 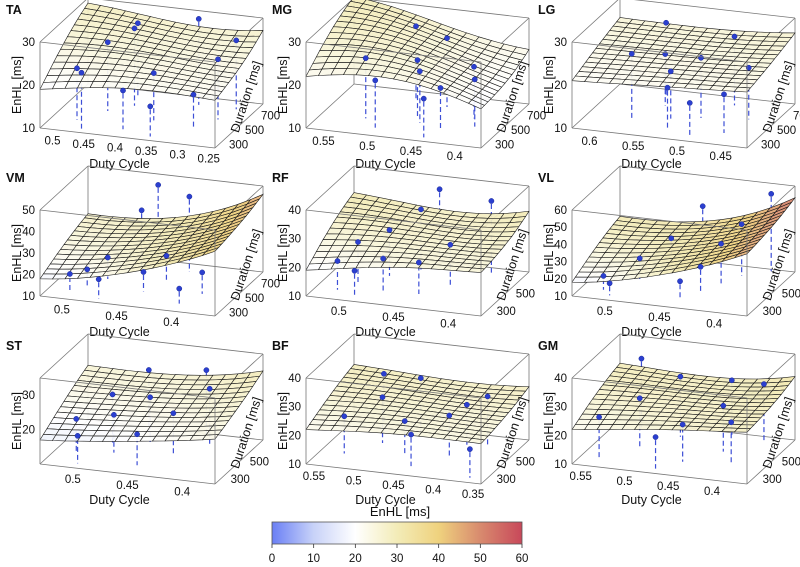 I want to click on panel-title: LG, so click(x=546, y=10).